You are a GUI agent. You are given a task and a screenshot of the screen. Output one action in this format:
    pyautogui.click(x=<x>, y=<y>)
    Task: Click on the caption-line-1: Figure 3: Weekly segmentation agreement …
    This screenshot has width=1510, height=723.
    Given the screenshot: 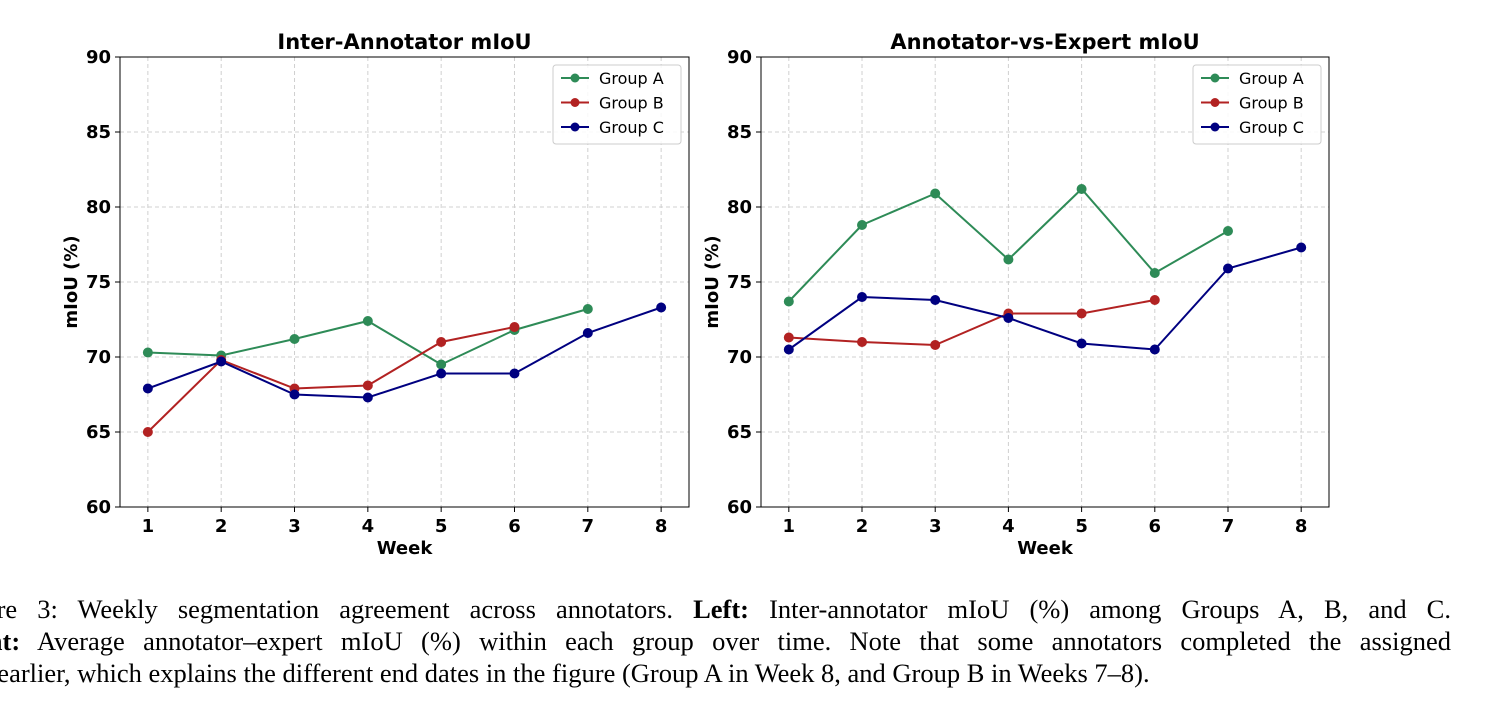 What is the action you would take?
    pyautogui.click(x=725, y=611)
    